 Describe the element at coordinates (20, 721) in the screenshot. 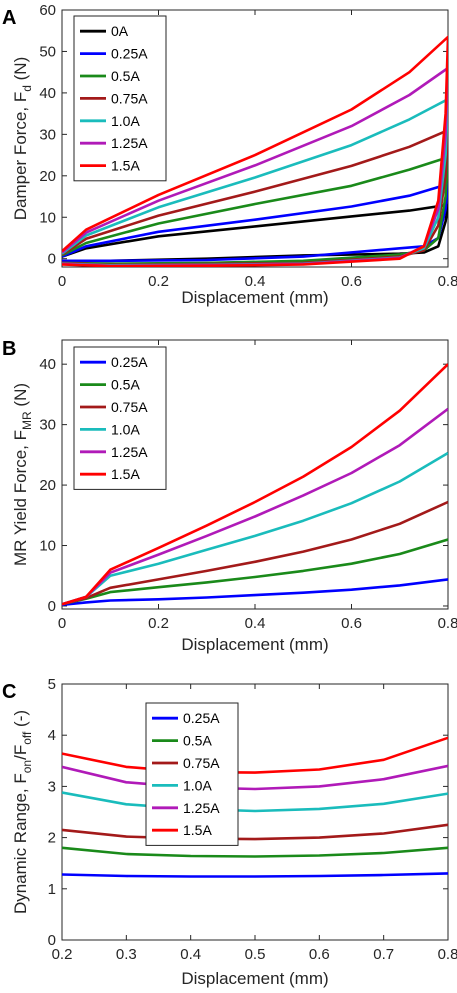

I see `y-label-part: (-)` at that location.